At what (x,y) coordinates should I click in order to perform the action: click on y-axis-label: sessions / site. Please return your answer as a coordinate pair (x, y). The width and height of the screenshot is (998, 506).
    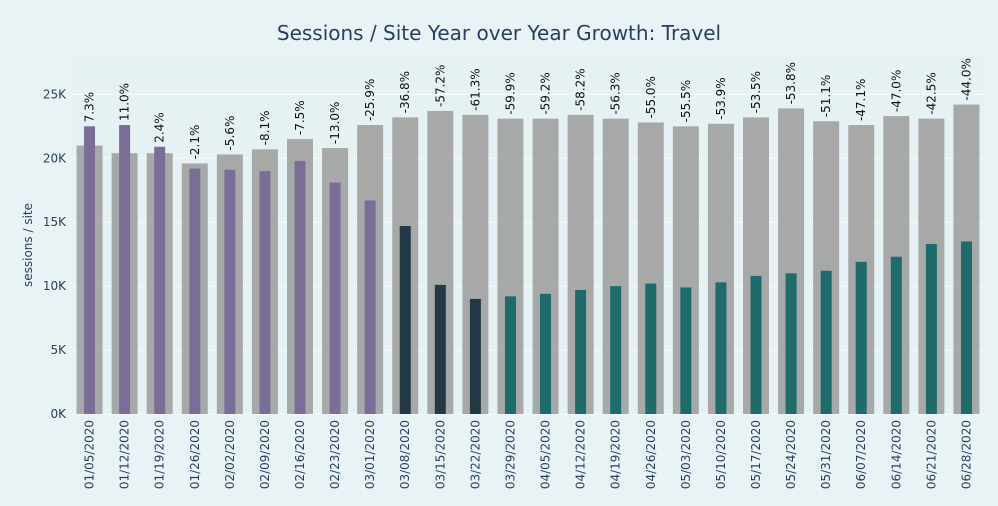
    Looking at the image, I should click on (28, 245).